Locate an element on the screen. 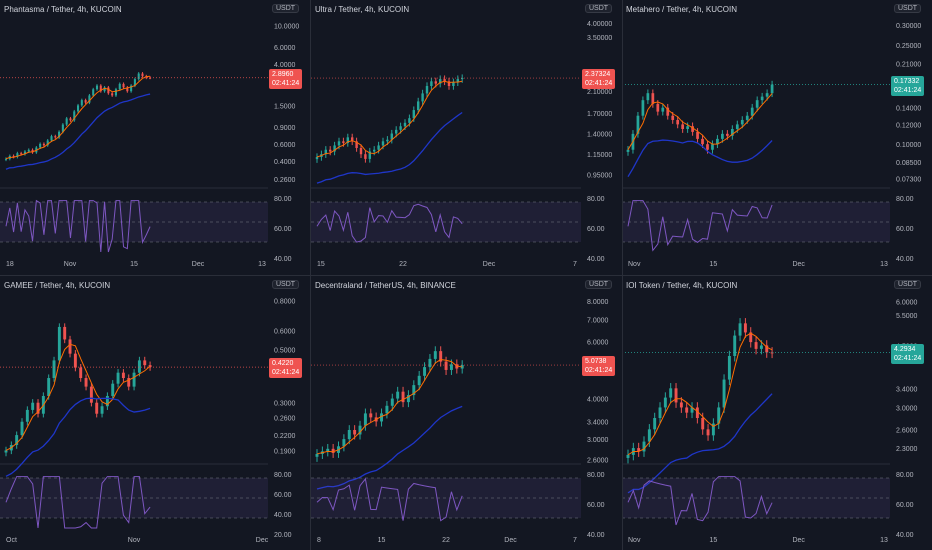 The width and height of the screenshot is (932, 550). x-tick-label: 7 is located at coordinates (575, 540).